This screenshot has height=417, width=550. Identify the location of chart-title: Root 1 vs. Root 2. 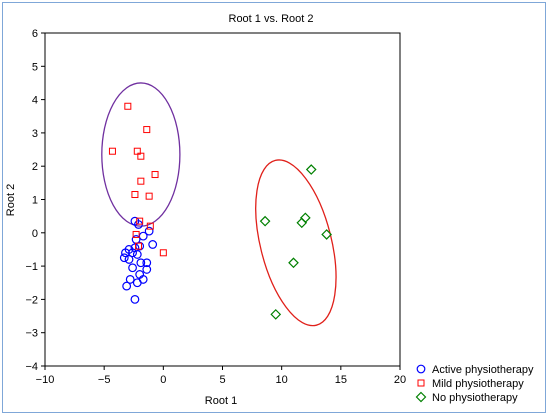
(271, 19).